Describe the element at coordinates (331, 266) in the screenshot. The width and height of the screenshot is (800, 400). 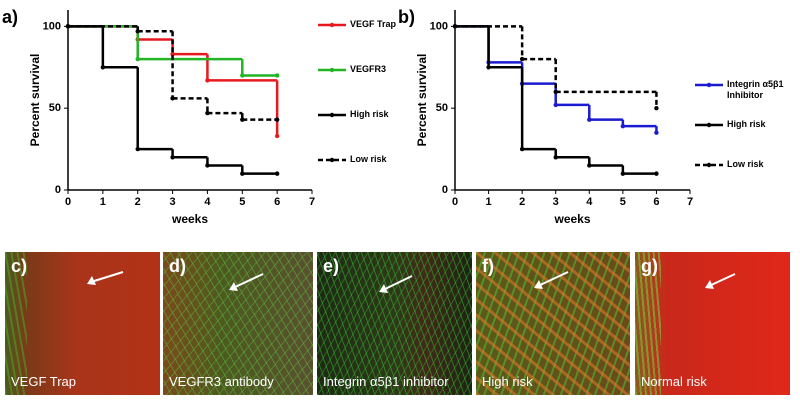
I see `panel-label: e)` at that location.